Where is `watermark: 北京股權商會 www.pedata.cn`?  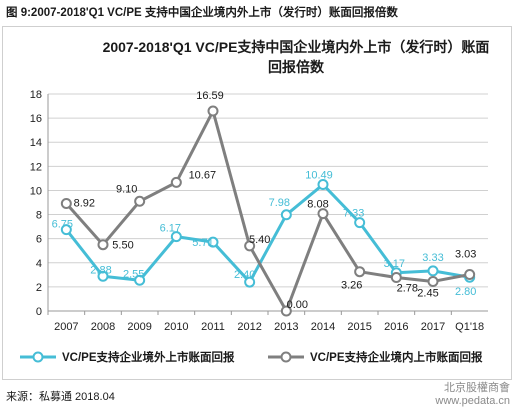
watermark: 北京股權商會 www.pedata.cn is located at coordinates (472, 395).